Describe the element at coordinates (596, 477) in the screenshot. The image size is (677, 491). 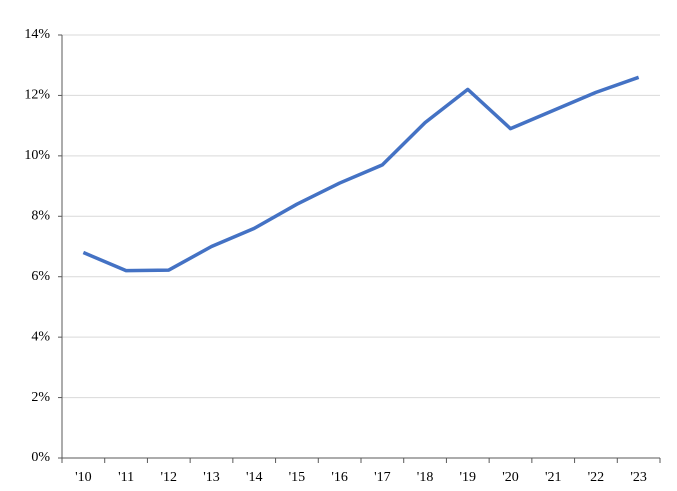
I see `x-tick-label: '22` at that location.